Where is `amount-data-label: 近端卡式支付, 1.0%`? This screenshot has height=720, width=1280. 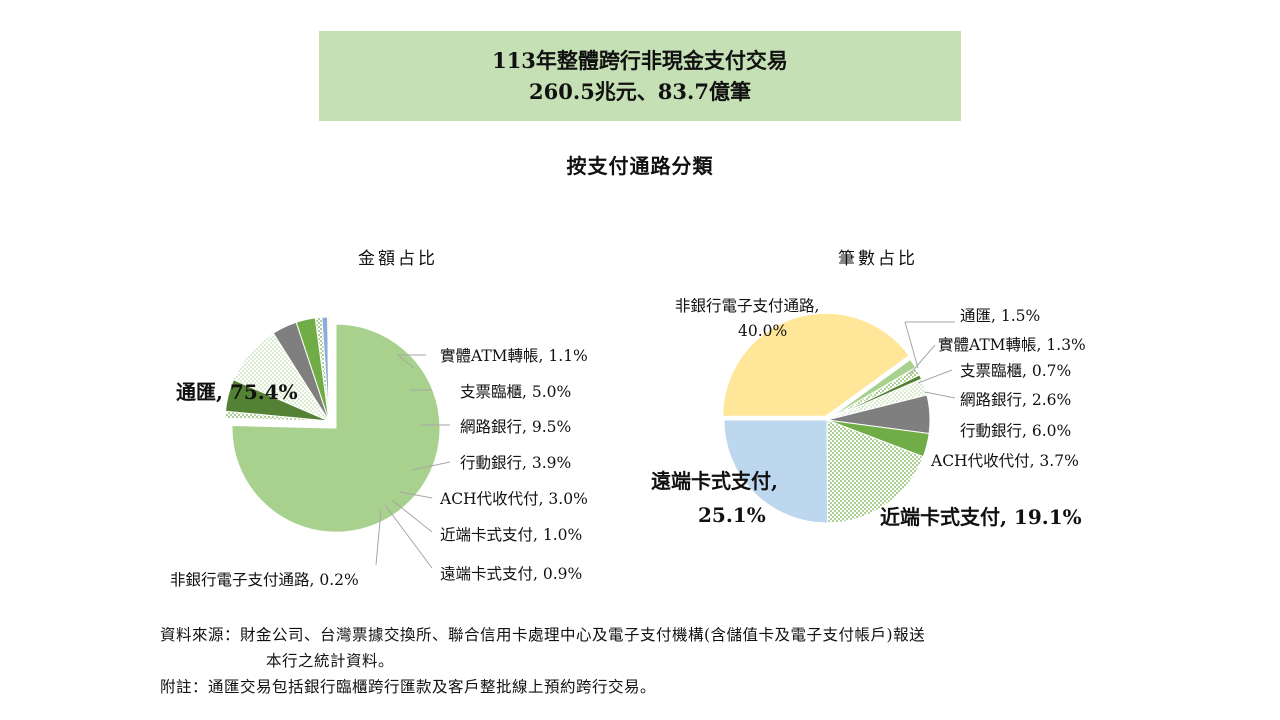 amount-data-label: 近端卡式支付, 1.0% is located at coordinates (511, 535).